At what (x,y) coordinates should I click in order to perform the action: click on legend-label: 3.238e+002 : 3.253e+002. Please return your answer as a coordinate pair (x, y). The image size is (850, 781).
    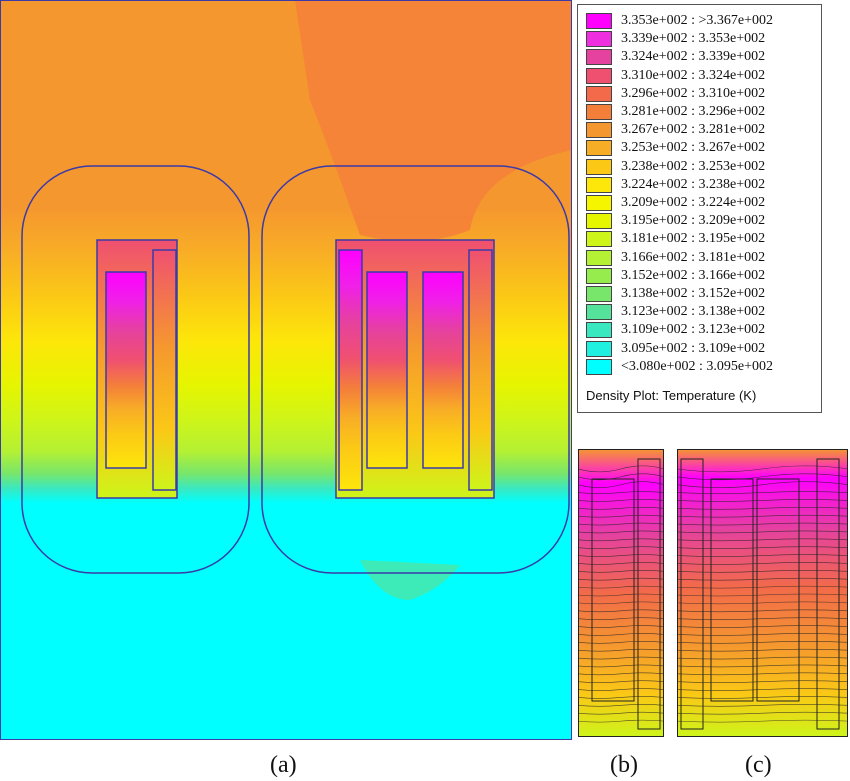
    Looking at the image, I should click on (693, 166).